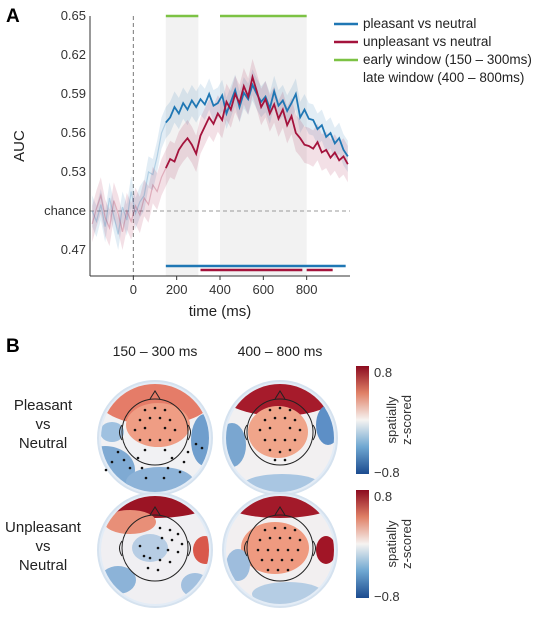 The width and height of the screenshot is (550, 619). Describe the element at coordinates (419, 23) in the screenshot. I see `legend-label: pleasant vs neutral` at that location.